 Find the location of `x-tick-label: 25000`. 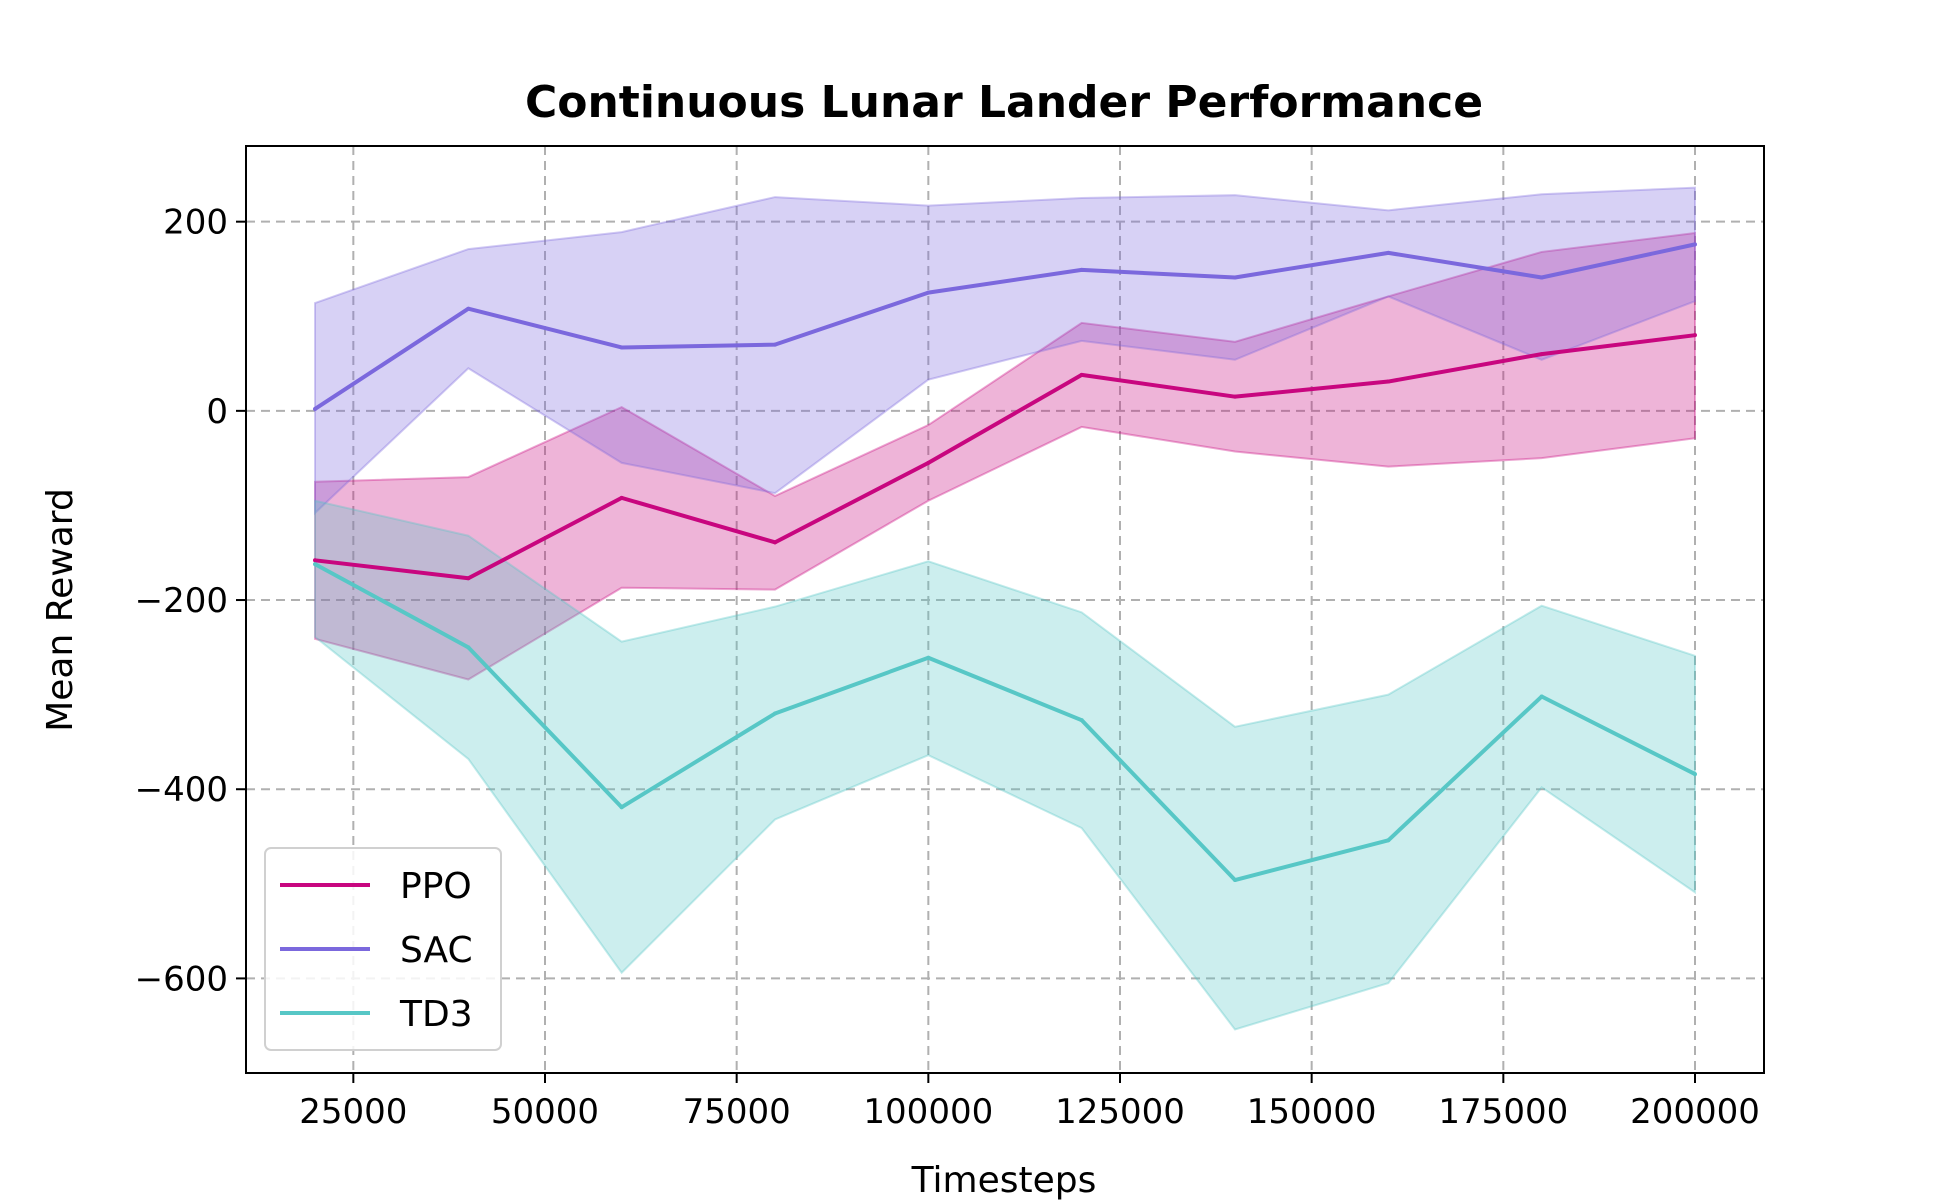

x-tick-label: 25000 is located at coordinates (353, 1112).